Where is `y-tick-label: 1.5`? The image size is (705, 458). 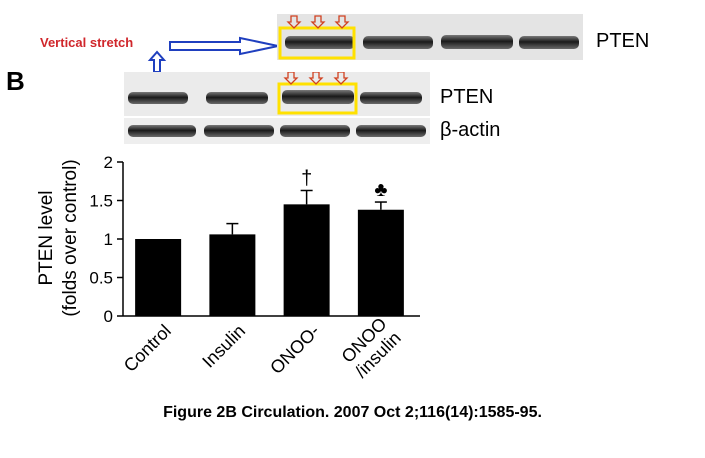 y-tick-label: 1.5 is located at coordinates (101, 201).